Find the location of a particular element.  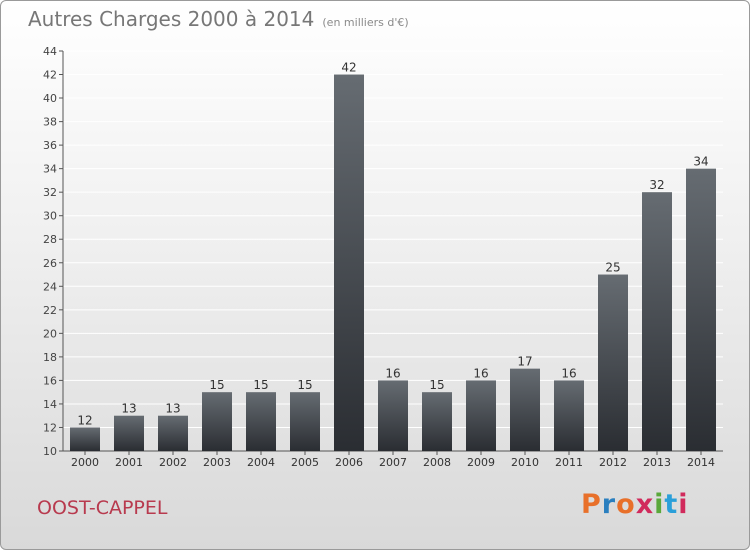

x-tick-label: 2007 is located at coordinates (393, 462).